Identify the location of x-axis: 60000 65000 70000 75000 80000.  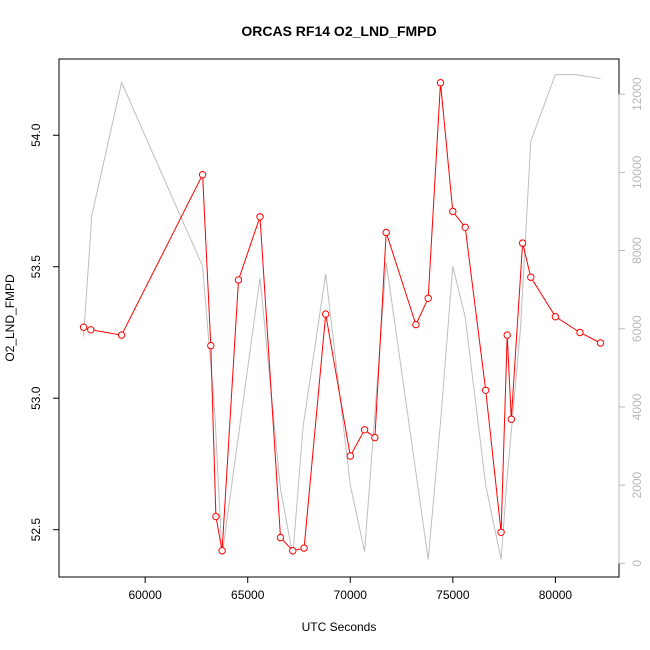
(350, 589).